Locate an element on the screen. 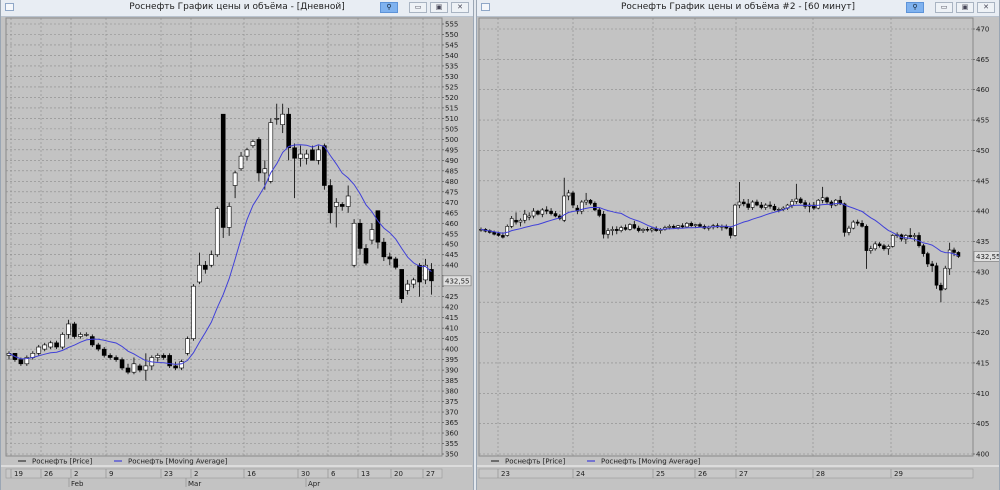 This screenshot has height=490, width=1000. date-label: 26 is located at coordinates (702, 474).